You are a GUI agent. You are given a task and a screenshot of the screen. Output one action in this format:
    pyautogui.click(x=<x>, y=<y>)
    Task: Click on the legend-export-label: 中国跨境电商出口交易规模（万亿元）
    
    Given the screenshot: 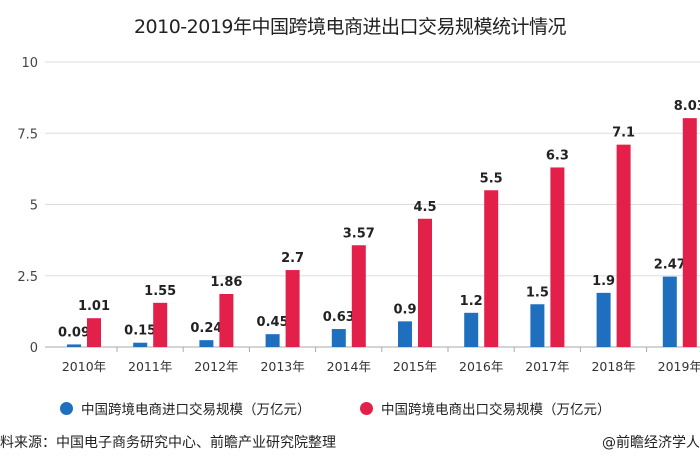 What is the action you would take?
    pyautogui.click(x=496, y=410)
    